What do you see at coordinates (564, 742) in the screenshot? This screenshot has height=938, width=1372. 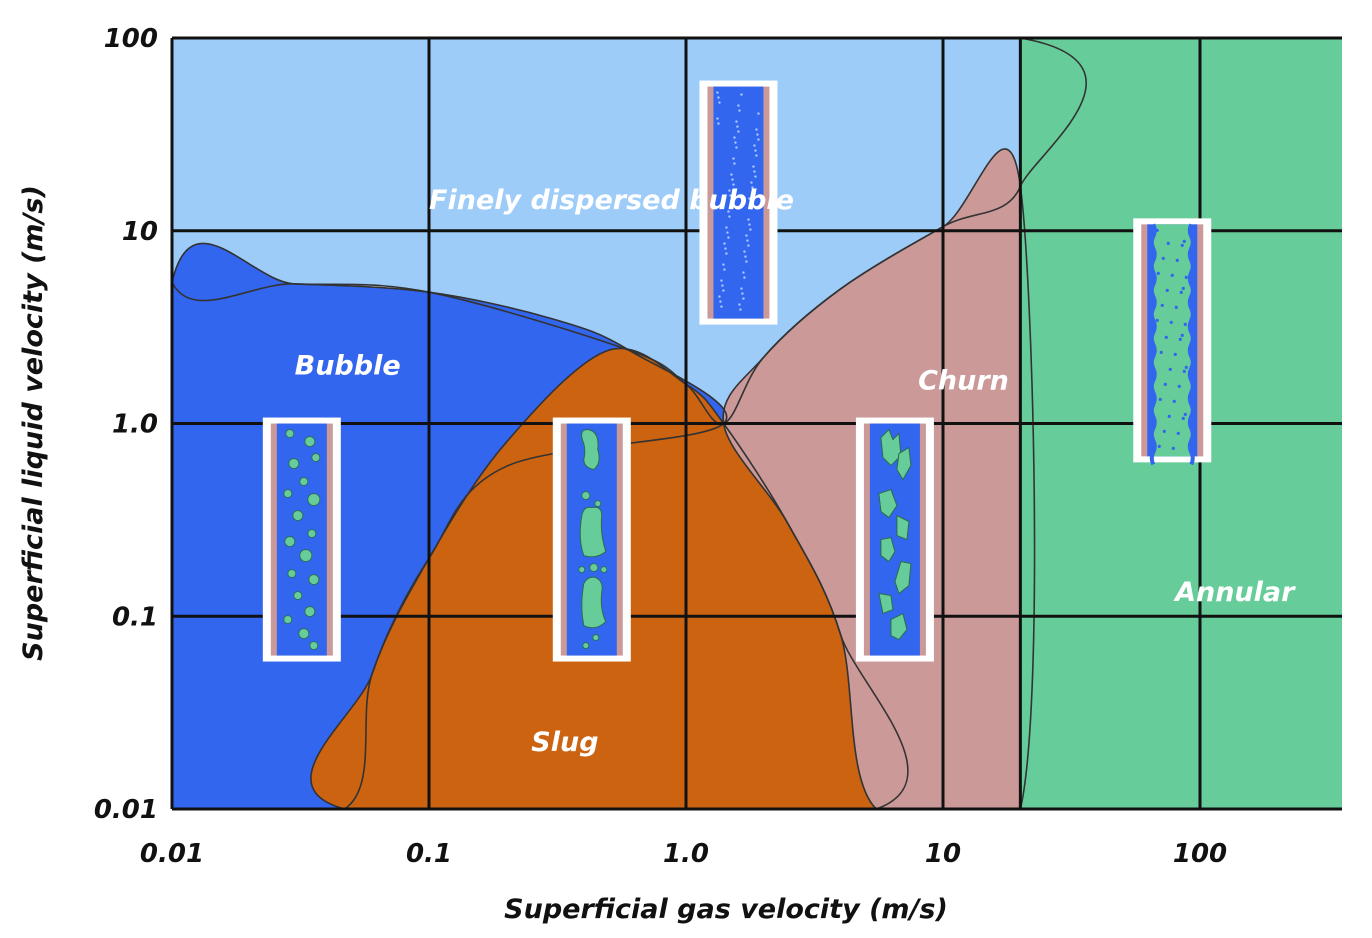 I see `region-label-slug: Slug` at bounding box center [564, 742].